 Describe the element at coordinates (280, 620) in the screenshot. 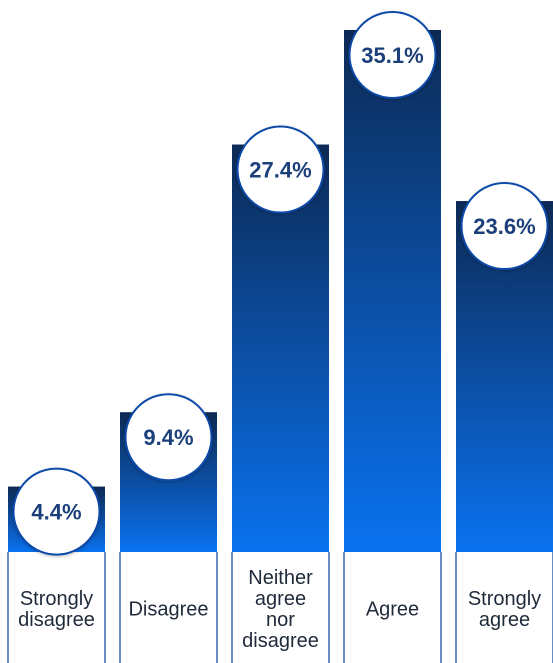

I see `category-label-line: nor` at that location.